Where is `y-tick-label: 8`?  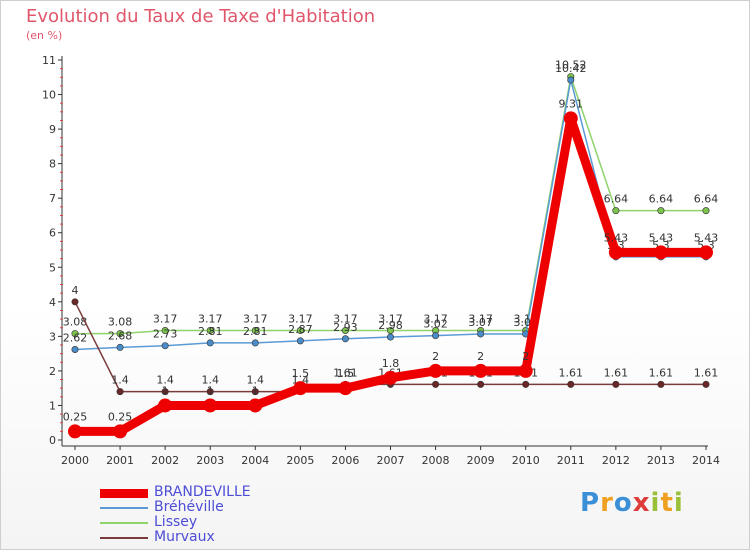 y-tick-label: 8 is located at coordinates (52, 164).